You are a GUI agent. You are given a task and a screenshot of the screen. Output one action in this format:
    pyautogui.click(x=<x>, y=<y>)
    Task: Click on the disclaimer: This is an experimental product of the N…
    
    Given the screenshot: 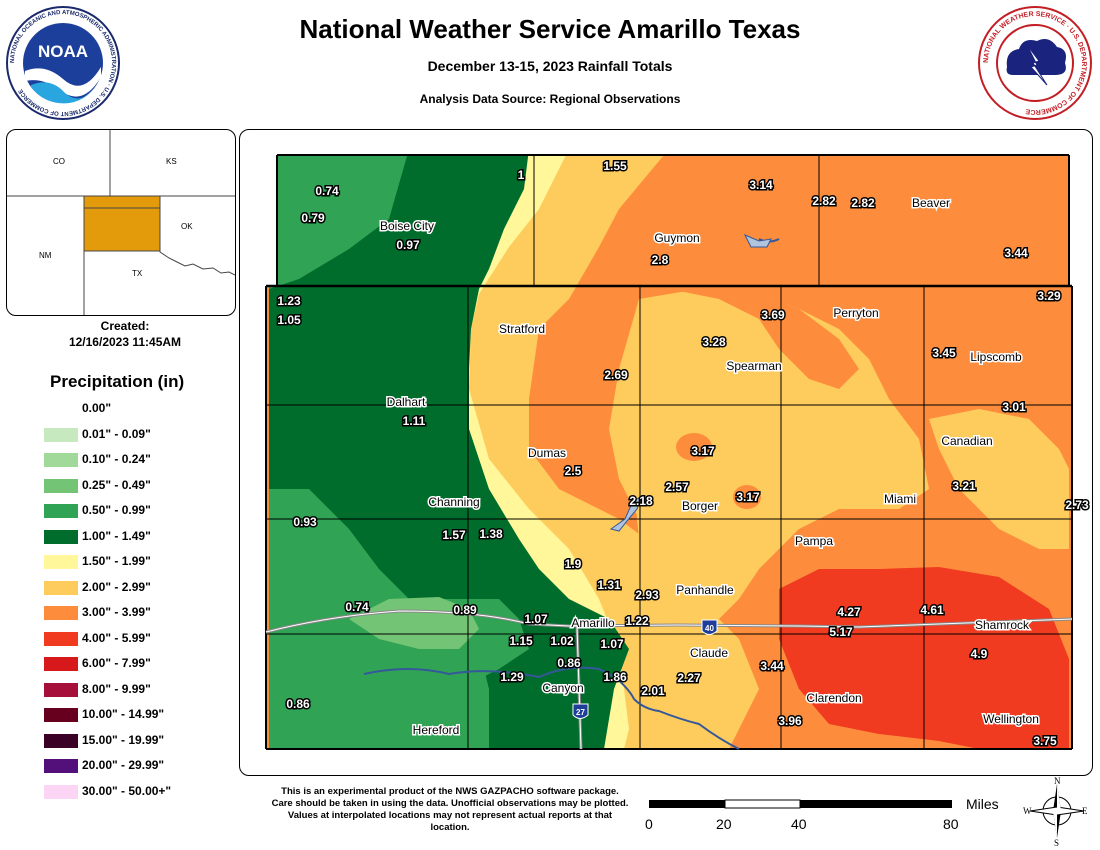 What is the action you would take?
    pyautogui.click(x=450, y=809)
    